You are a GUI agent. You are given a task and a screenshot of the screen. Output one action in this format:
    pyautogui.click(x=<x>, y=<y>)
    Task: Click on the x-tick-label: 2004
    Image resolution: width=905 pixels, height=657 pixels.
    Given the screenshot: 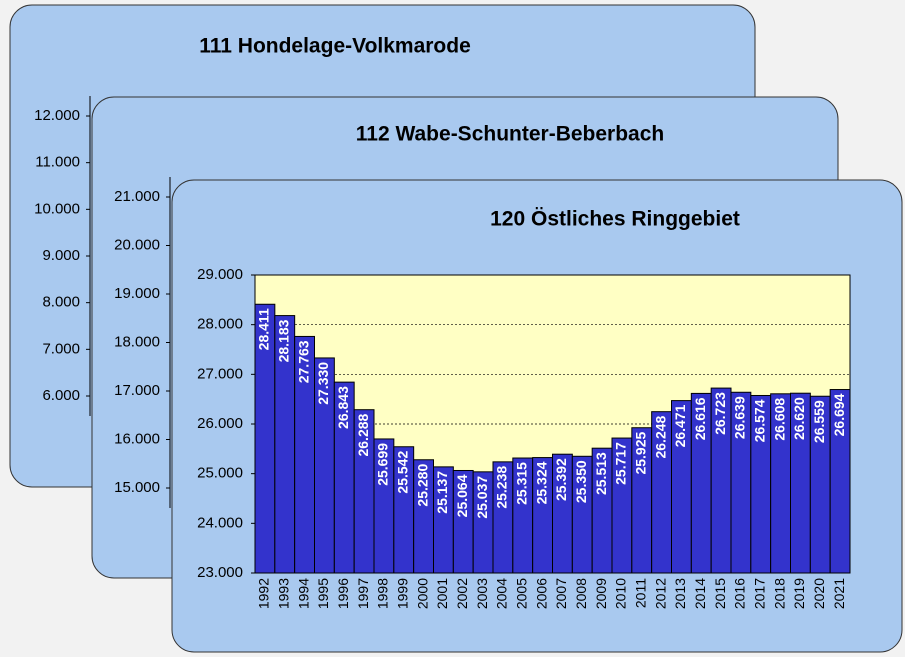 What is the action you would take?
    pyautogui.click(x=502, y=593)
    